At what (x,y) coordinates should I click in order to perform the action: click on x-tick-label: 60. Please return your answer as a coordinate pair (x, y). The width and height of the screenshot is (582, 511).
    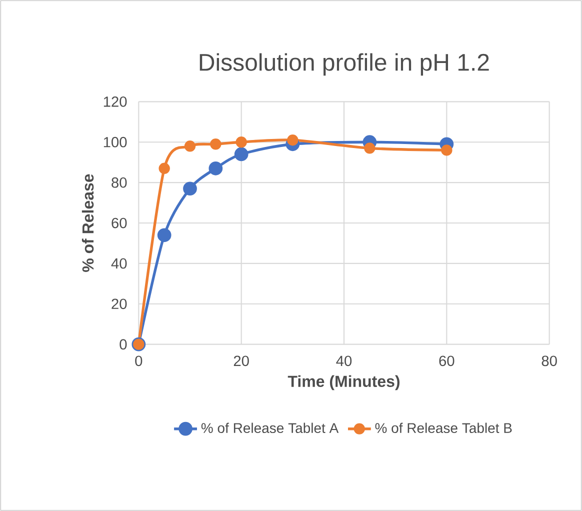
    Looking at the image, I should click on (446, 361).